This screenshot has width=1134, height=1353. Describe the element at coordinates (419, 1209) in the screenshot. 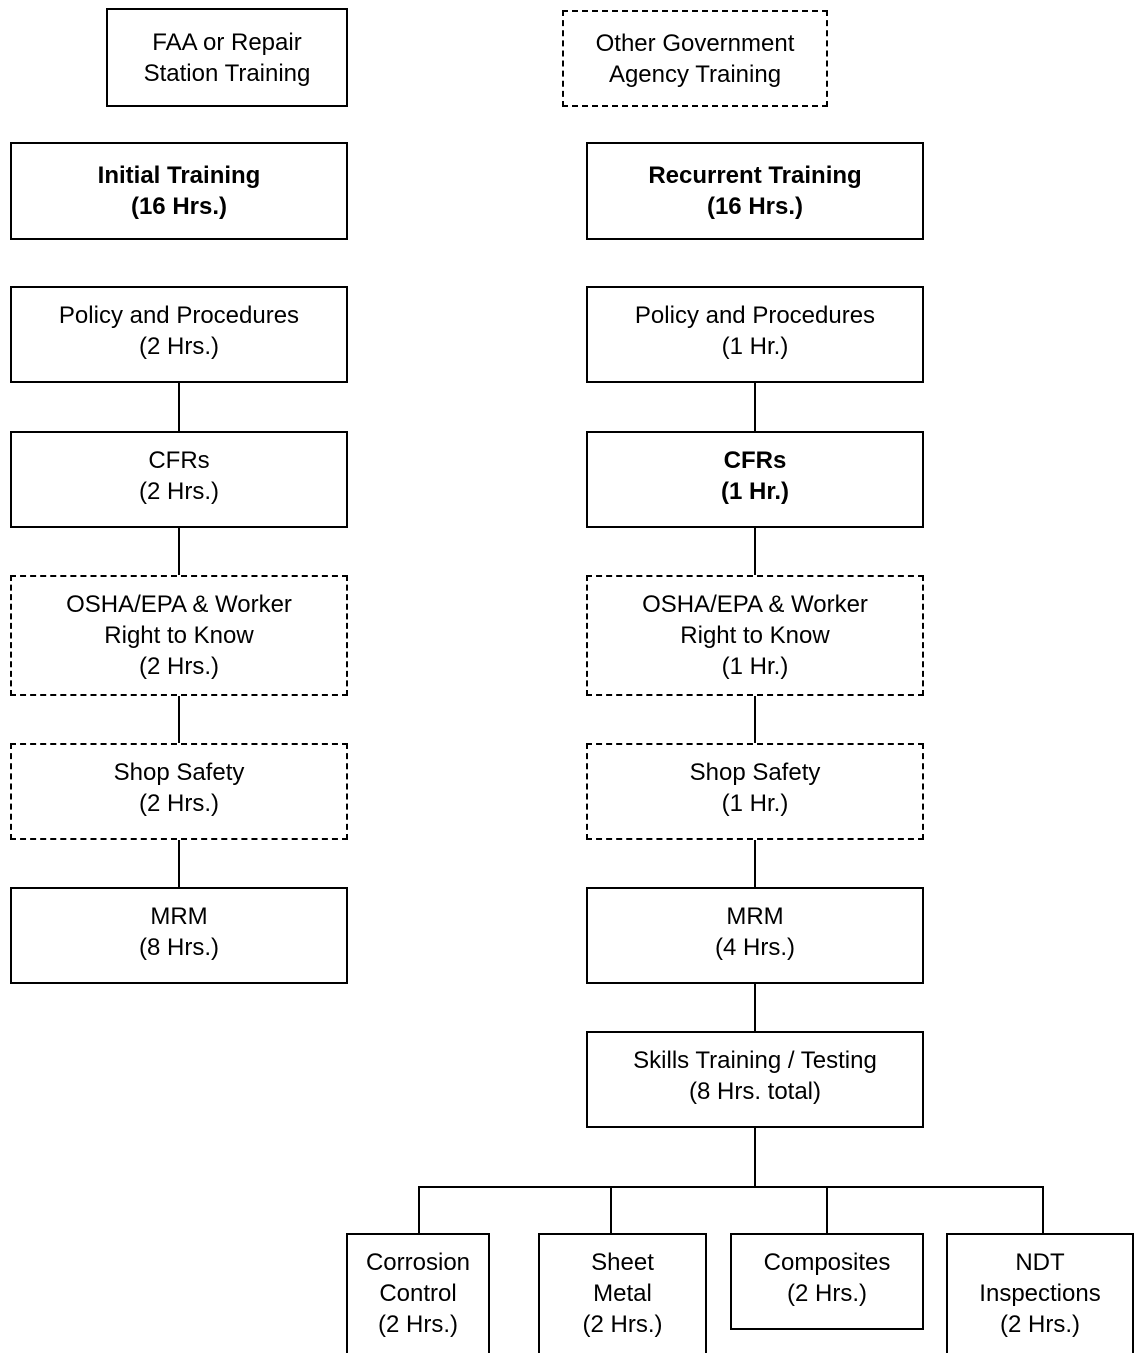

I see `skills-connector-corrosion` at that location.